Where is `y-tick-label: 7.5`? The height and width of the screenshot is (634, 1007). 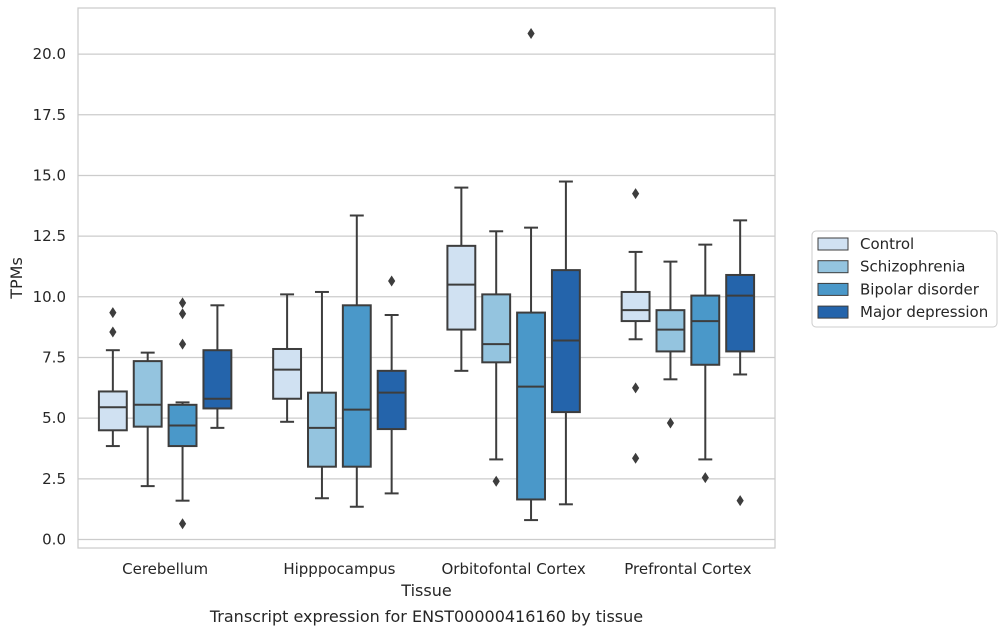 y-tick-label: 7.5 is located at coordinates (54, 357).